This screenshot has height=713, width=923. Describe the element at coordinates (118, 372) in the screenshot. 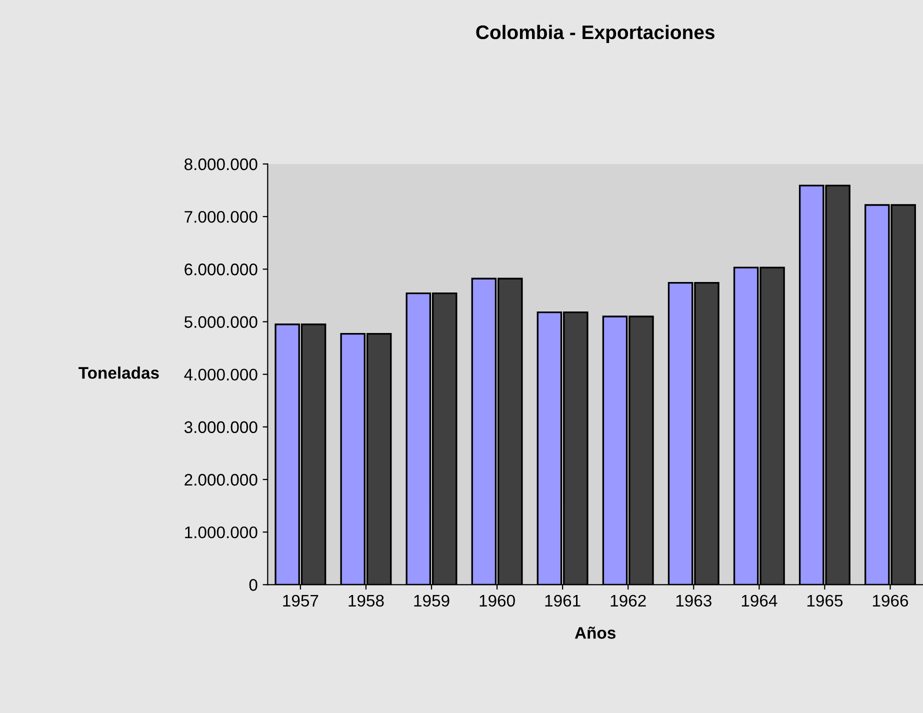

I see `y-axis-title: Toneladas` at that location.